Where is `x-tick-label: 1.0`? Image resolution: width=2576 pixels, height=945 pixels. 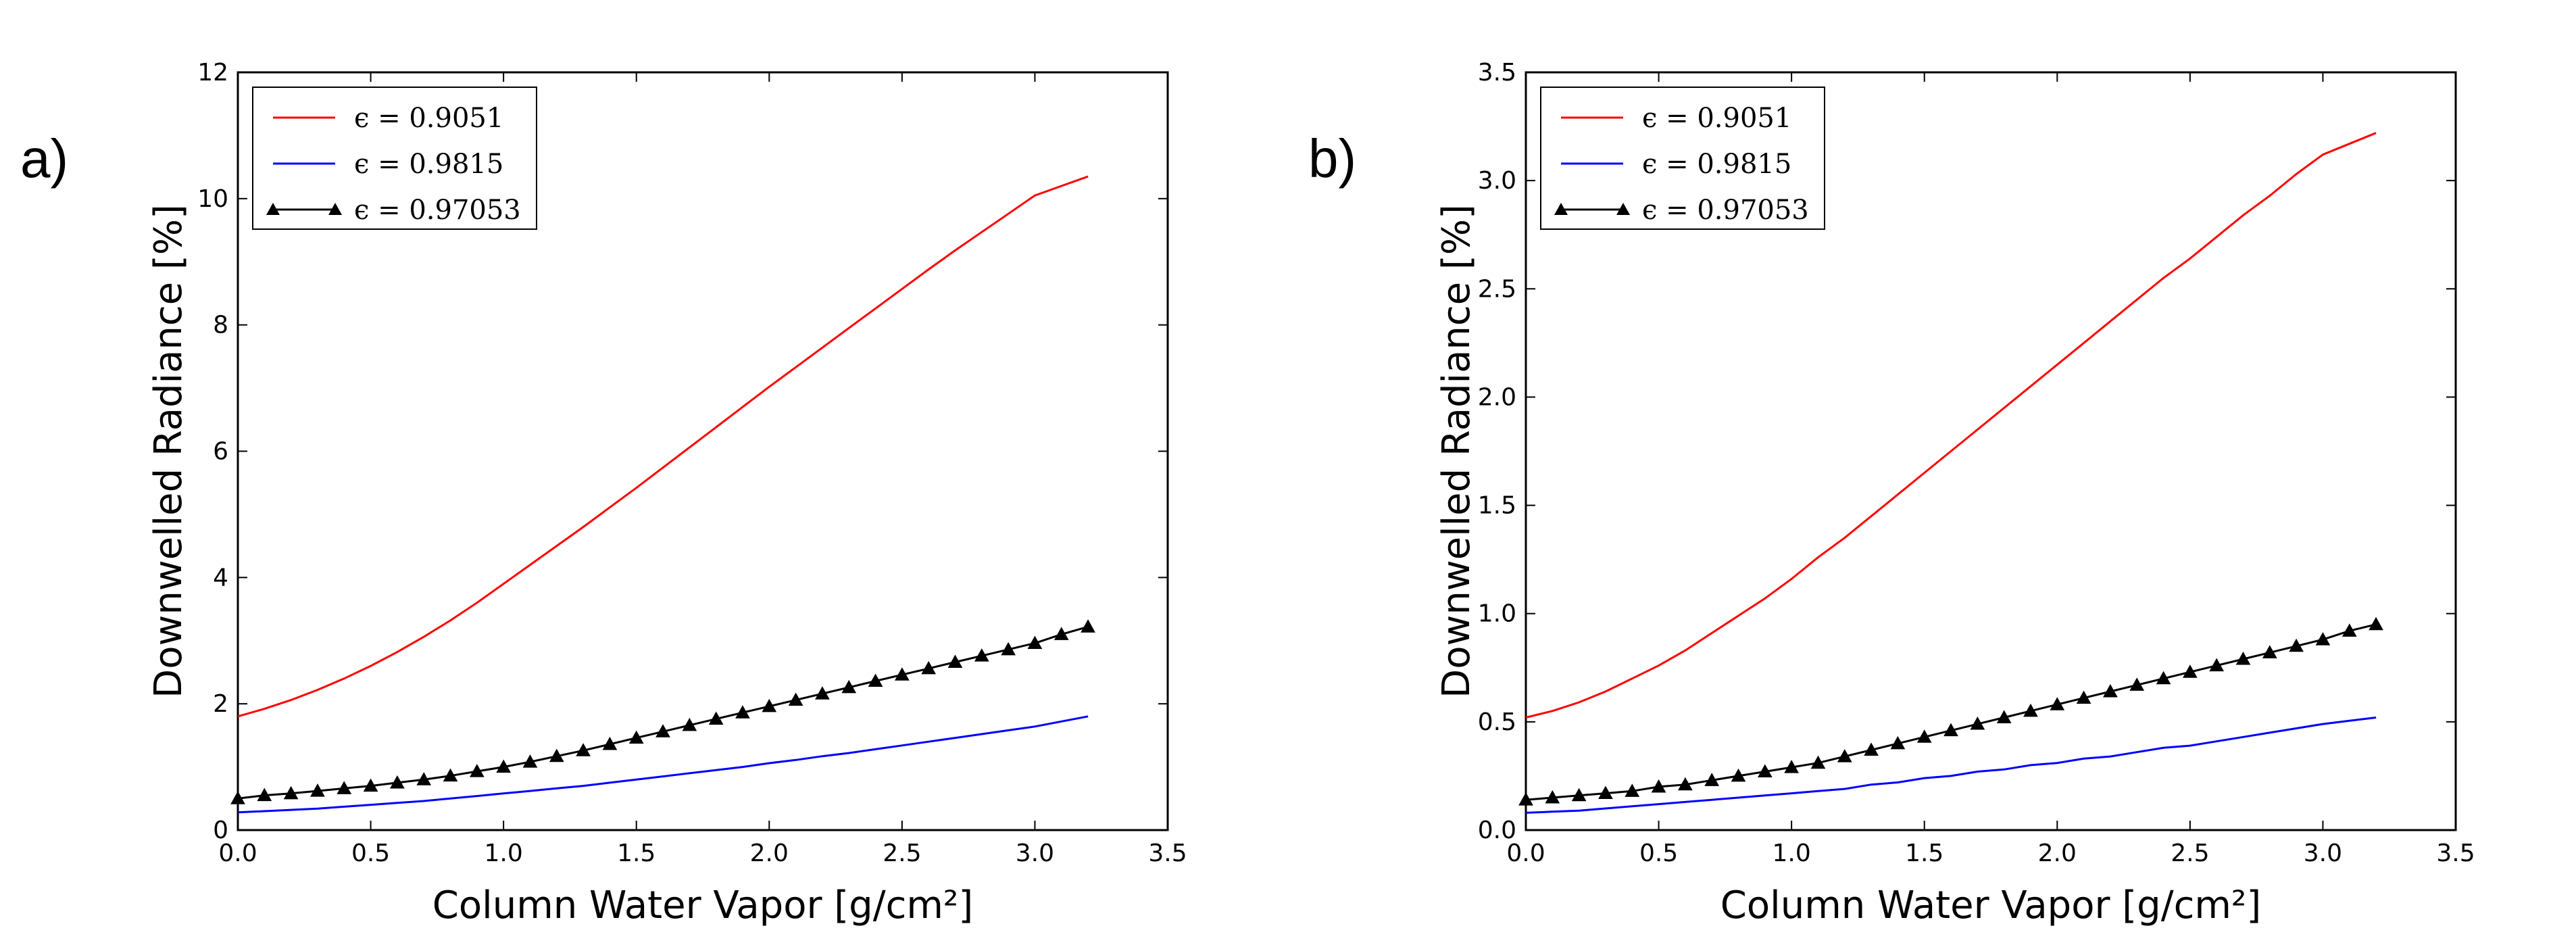
x-tick-label: 1.0 is located at coordinates (504, 853).